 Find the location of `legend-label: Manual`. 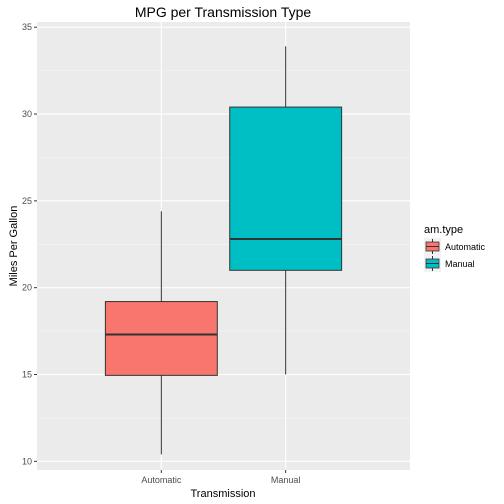

legend-label: Manual is located at coordinates (460, 264).